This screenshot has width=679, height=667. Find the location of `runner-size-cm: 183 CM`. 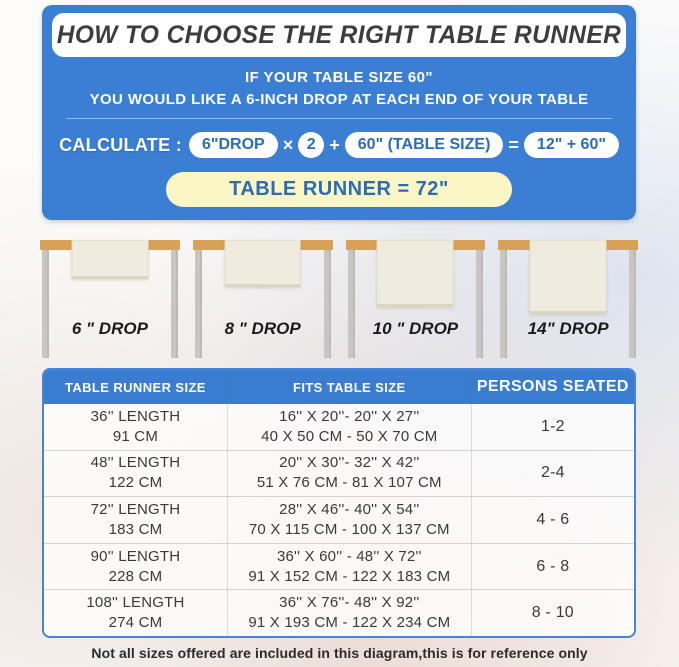

runner-size-cm: 183 CM is located at coordinates (135, 529).